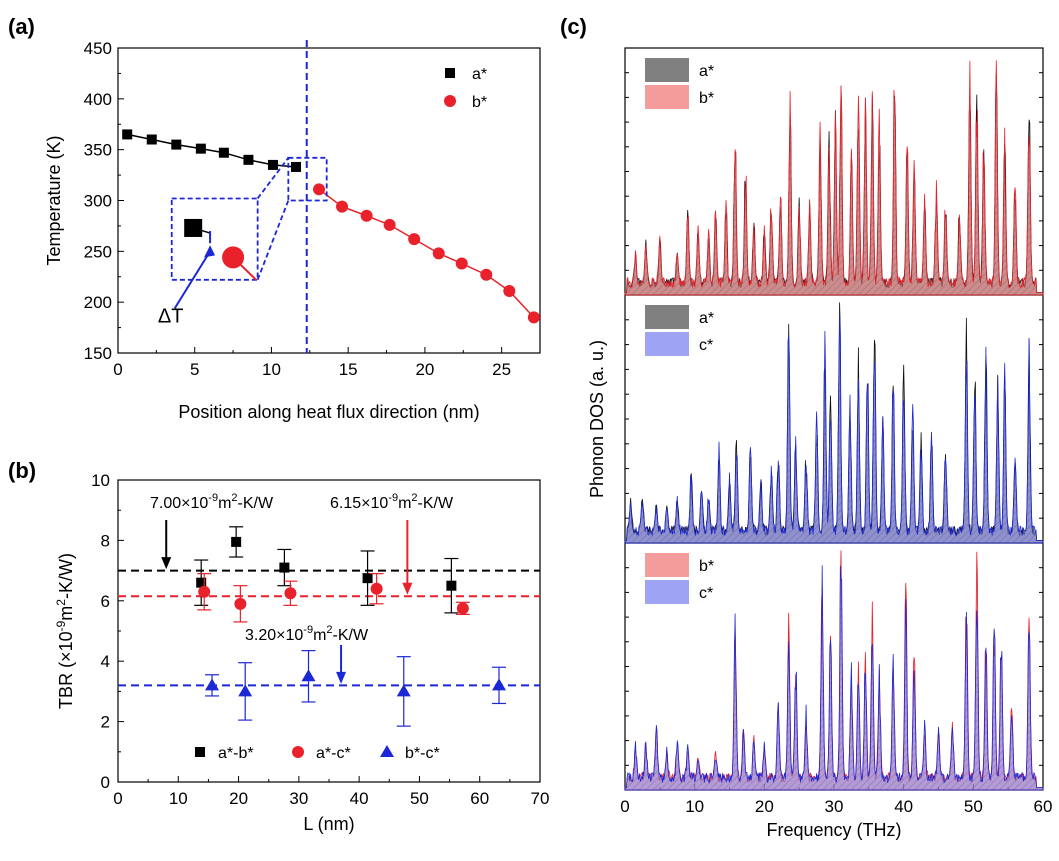 This screenshot has width=1059, height=861. What do you see at coordinates (450, 101) in the screenshot?
I see `legend-marker-b` at bounding box center [450, 101].